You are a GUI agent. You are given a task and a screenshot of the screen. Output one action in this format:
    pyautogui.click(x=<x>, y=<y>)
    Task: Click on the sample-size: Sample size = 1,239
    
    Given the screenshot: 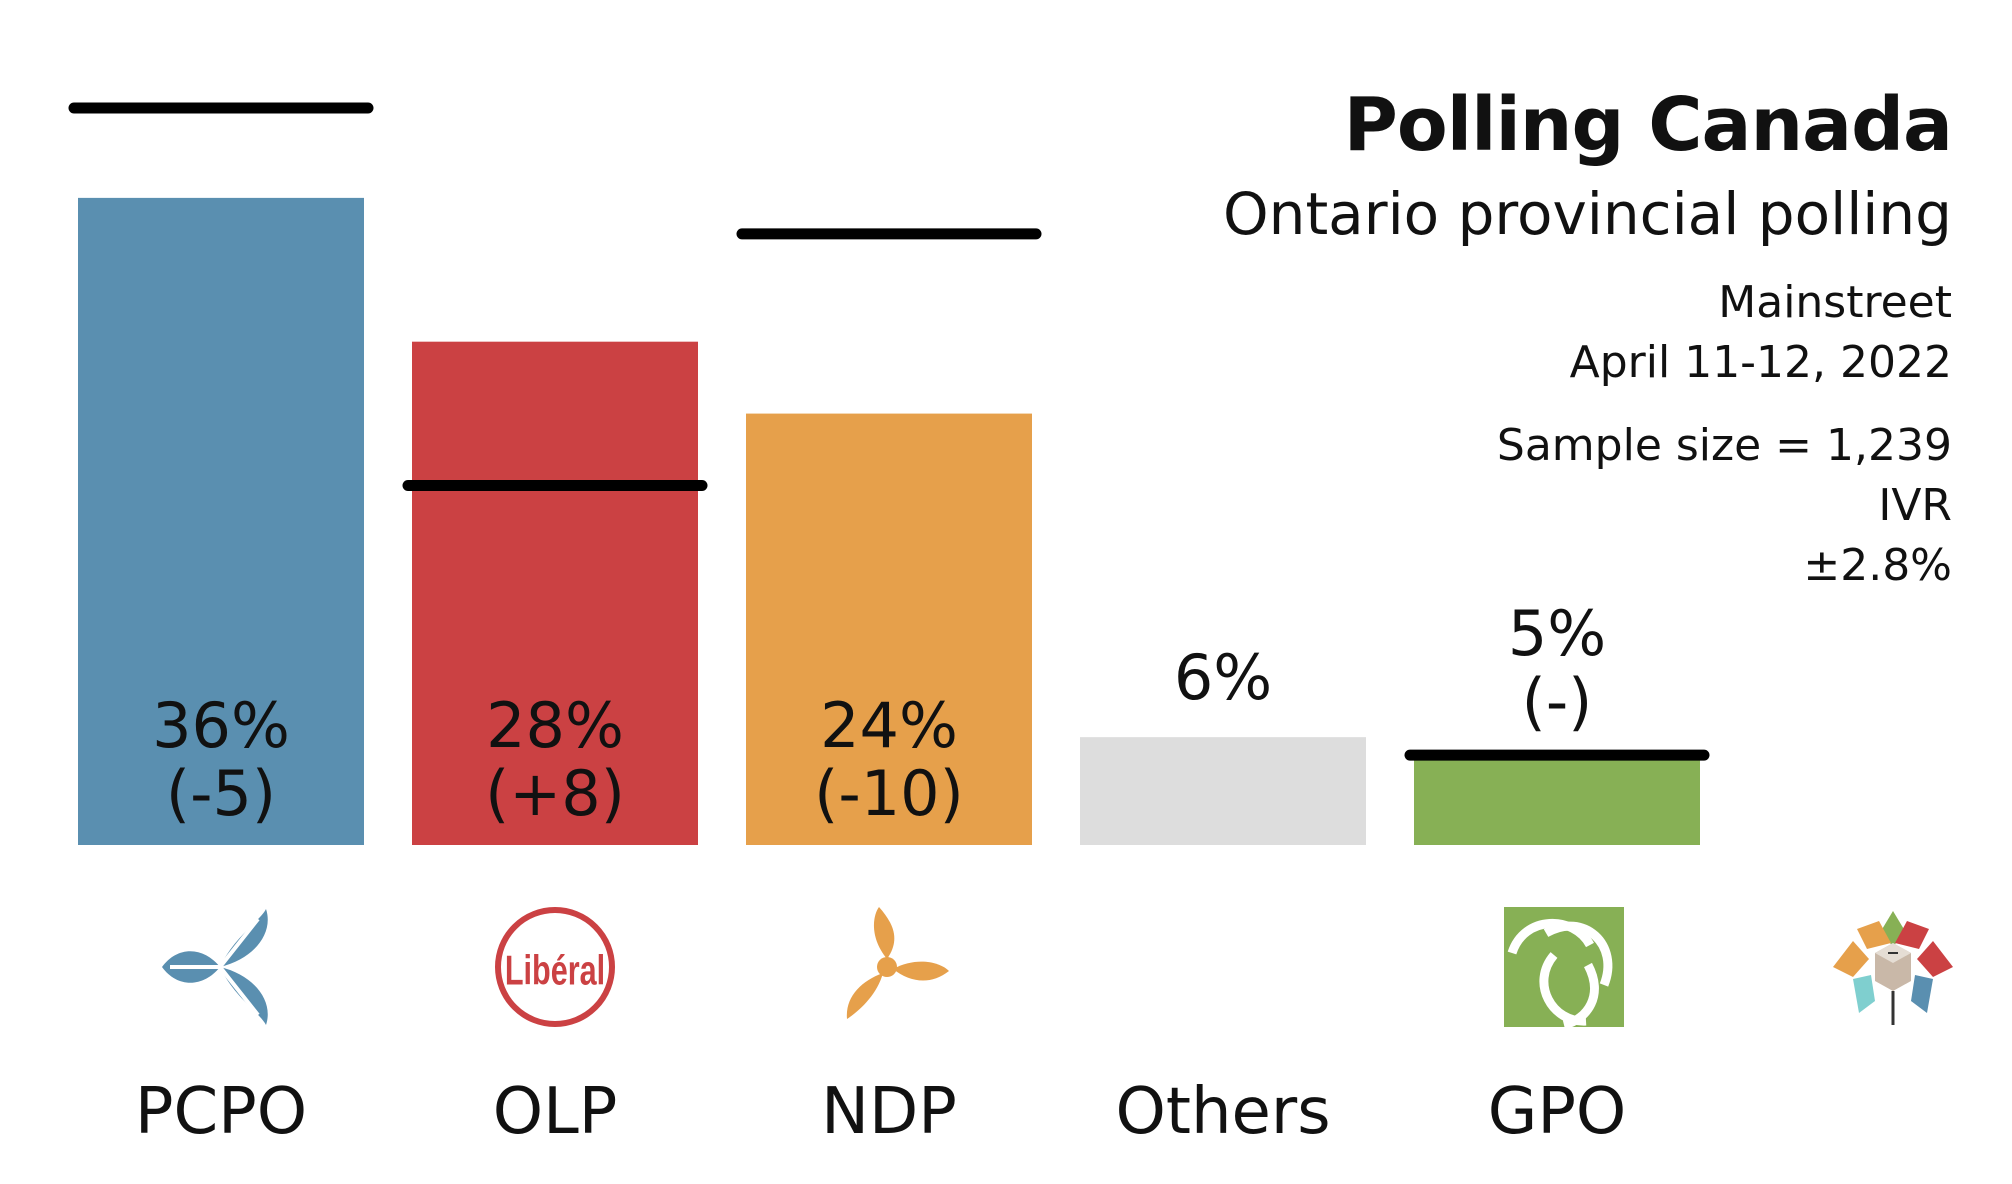 What is the action you would take?
    pyautogui.click(x=1724, y=445)
    